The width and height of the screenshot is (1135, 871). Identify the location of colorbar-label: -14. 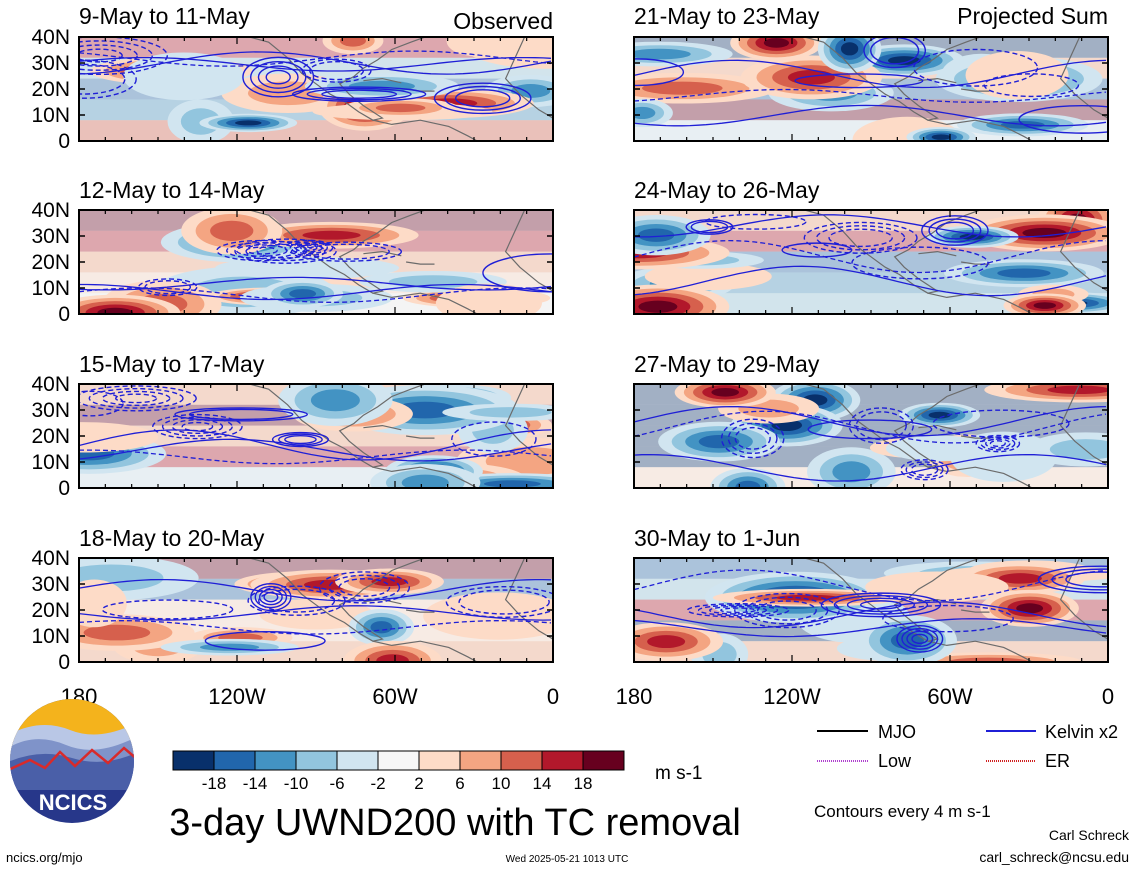
(255, 783).